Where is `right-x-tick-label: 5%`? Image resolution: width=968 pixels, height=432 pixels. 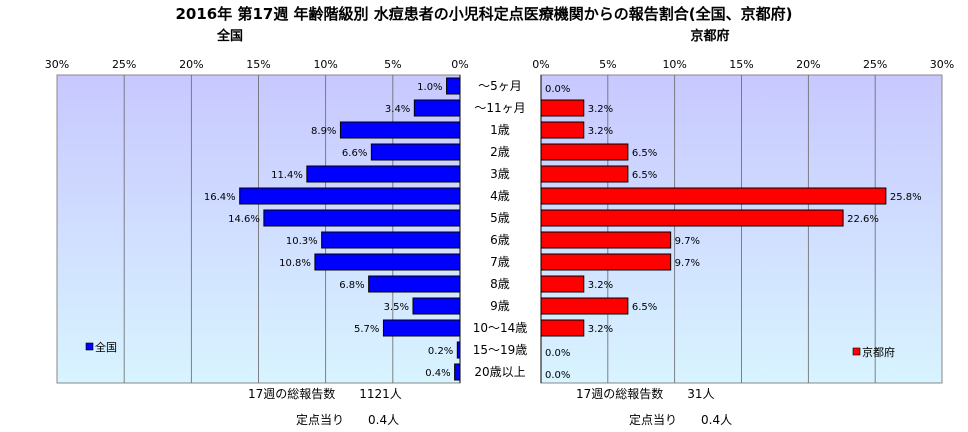
right-x-tick-label: 5% is located at coordinates (607, 64).